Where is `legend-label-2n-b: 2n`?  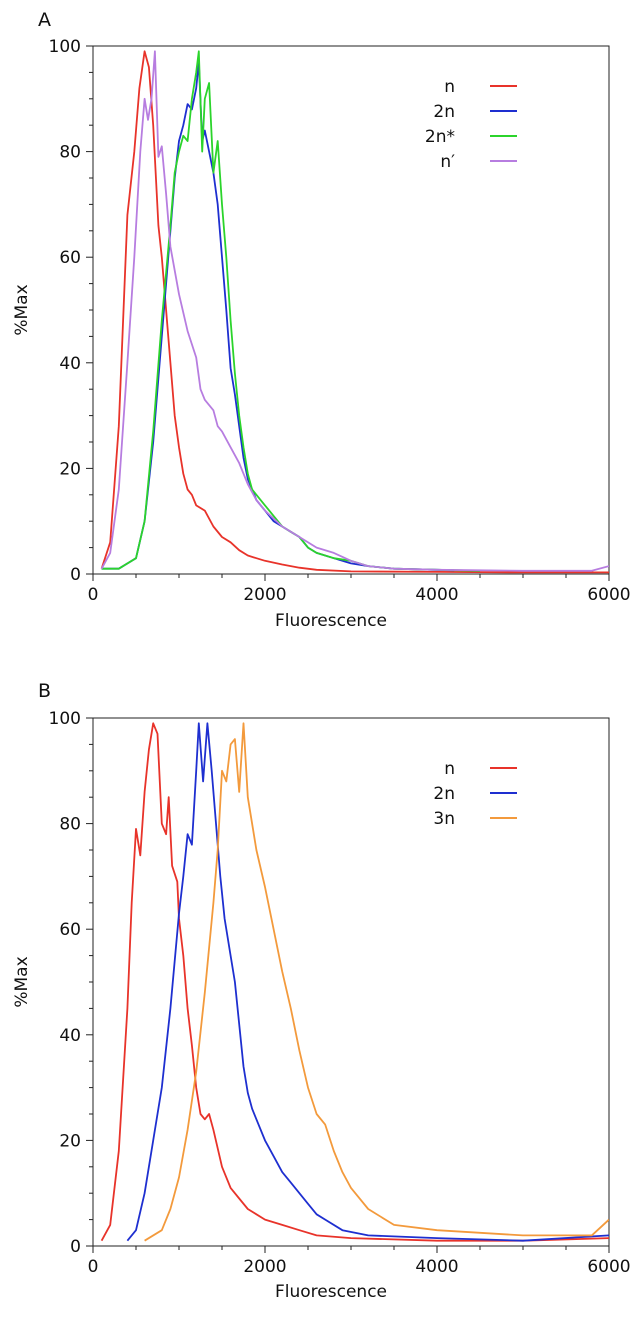 legend-label-2n-b: 2n is located at coordinates (444, 794).